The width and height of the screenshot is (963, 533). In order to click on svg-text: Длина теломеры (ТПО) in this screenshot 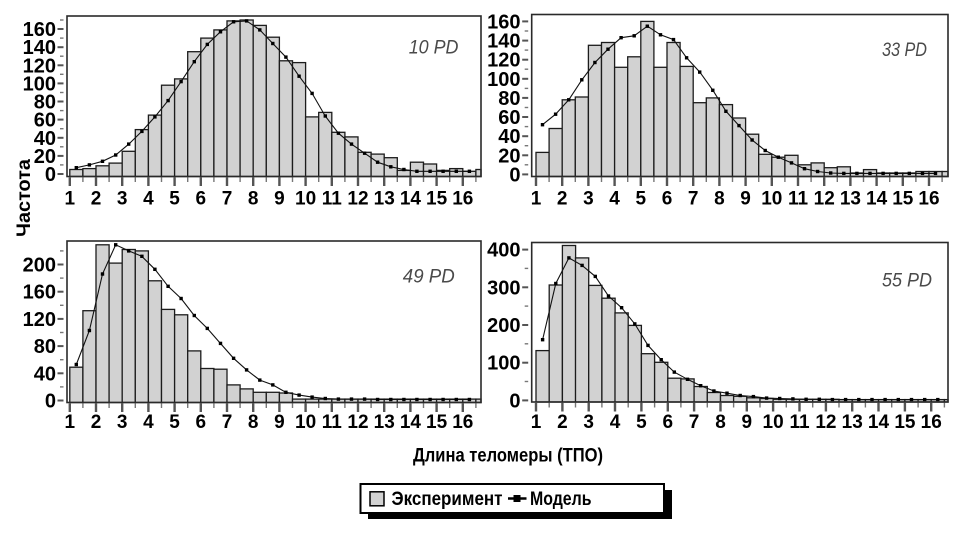, I will do `click(508, 456)`.